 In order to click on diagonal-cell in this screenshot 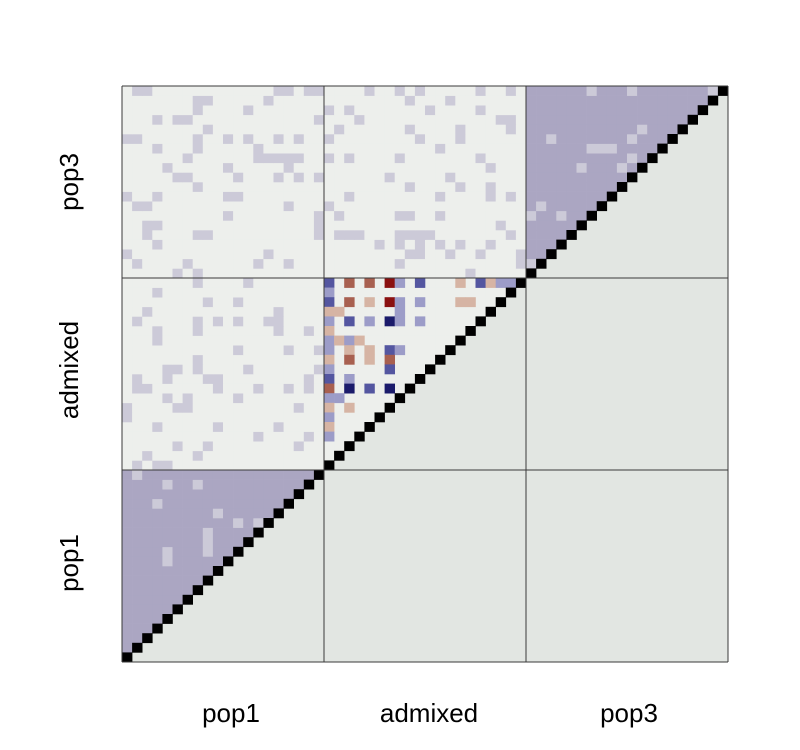, I will do `click(147, 638)`.